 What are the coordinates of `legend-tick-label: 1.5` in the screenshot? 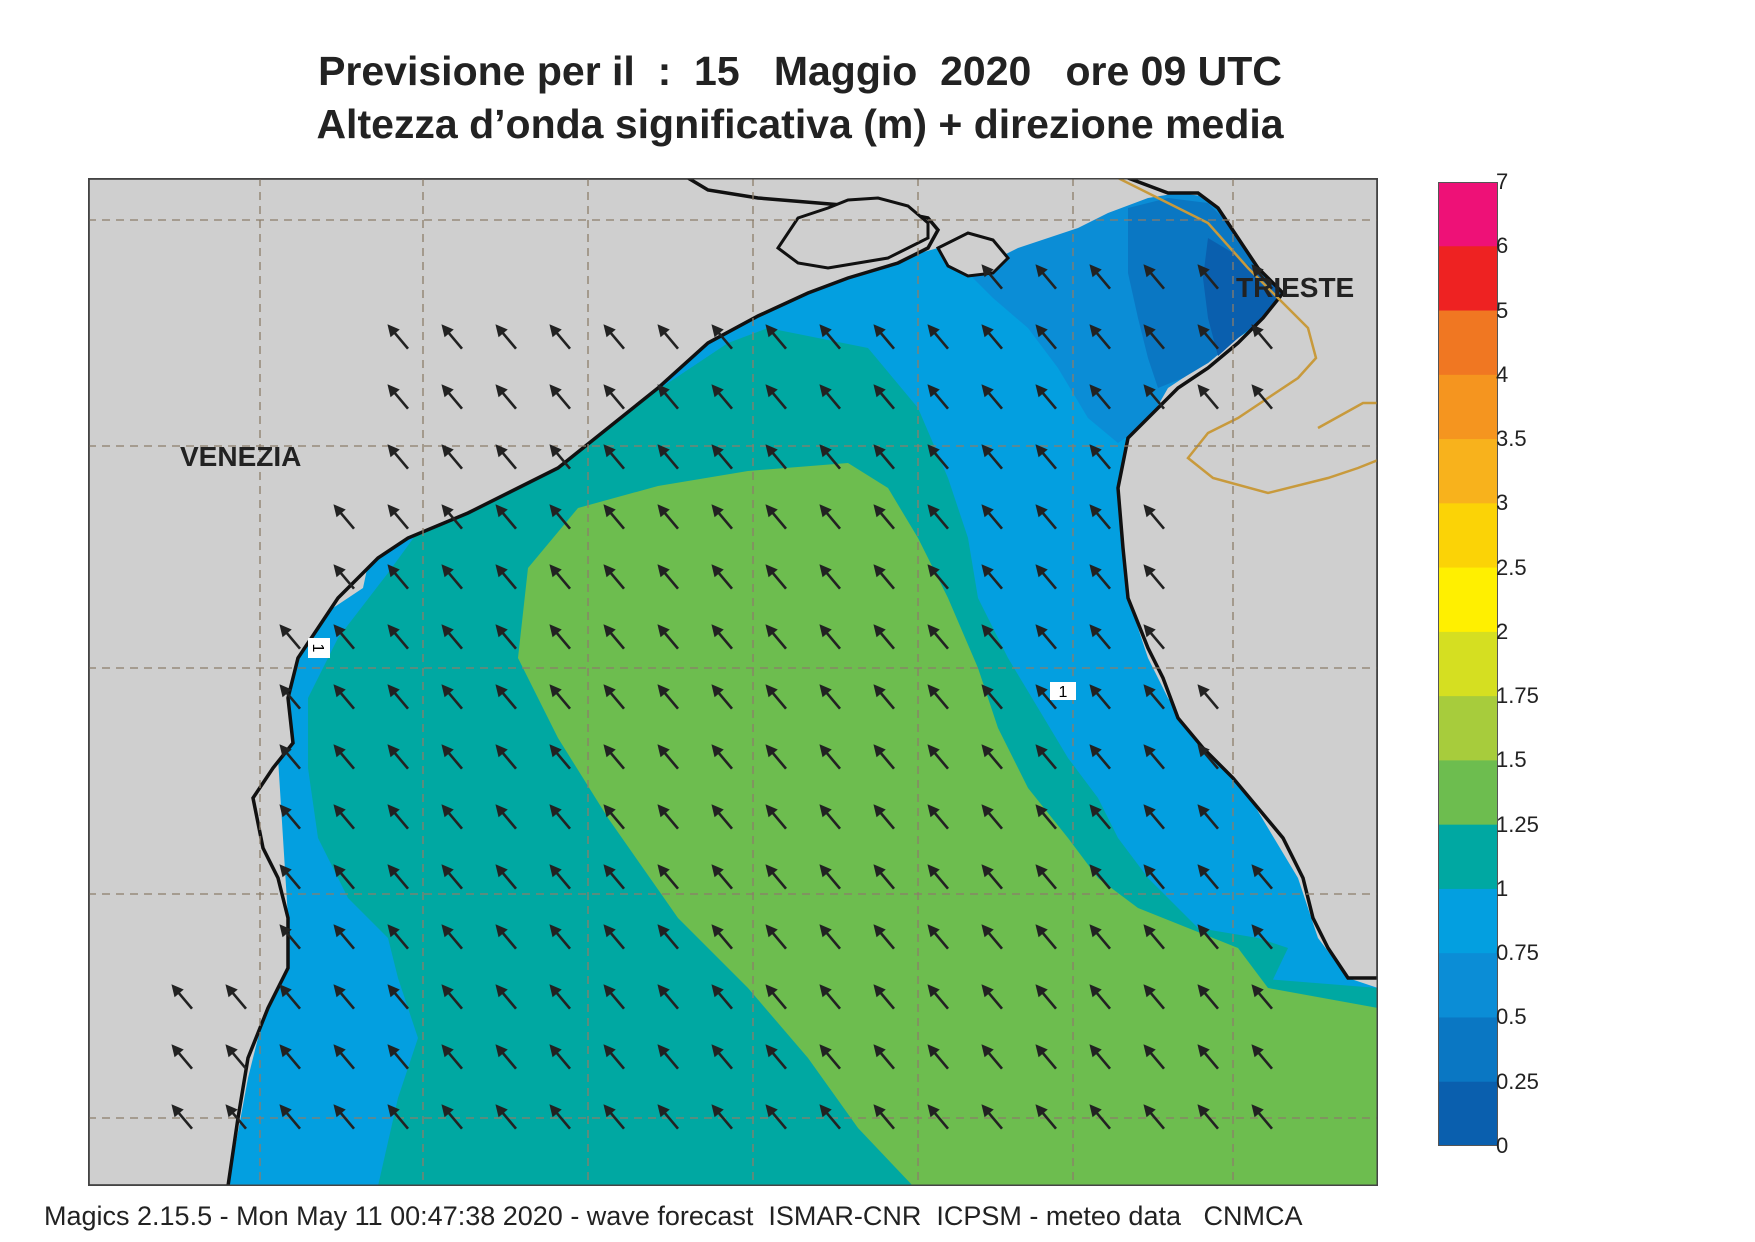 It's located at (1511, 760).